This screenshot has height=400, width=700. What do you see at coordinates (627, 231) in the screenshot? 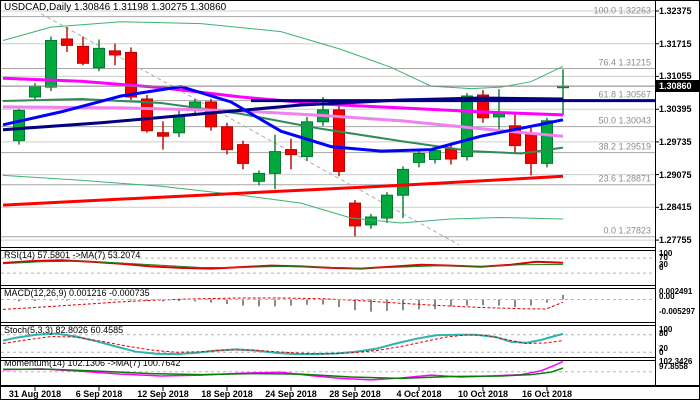
I see `fib-level-label: 0.0 1.27823` at bounding box center [627, 231].